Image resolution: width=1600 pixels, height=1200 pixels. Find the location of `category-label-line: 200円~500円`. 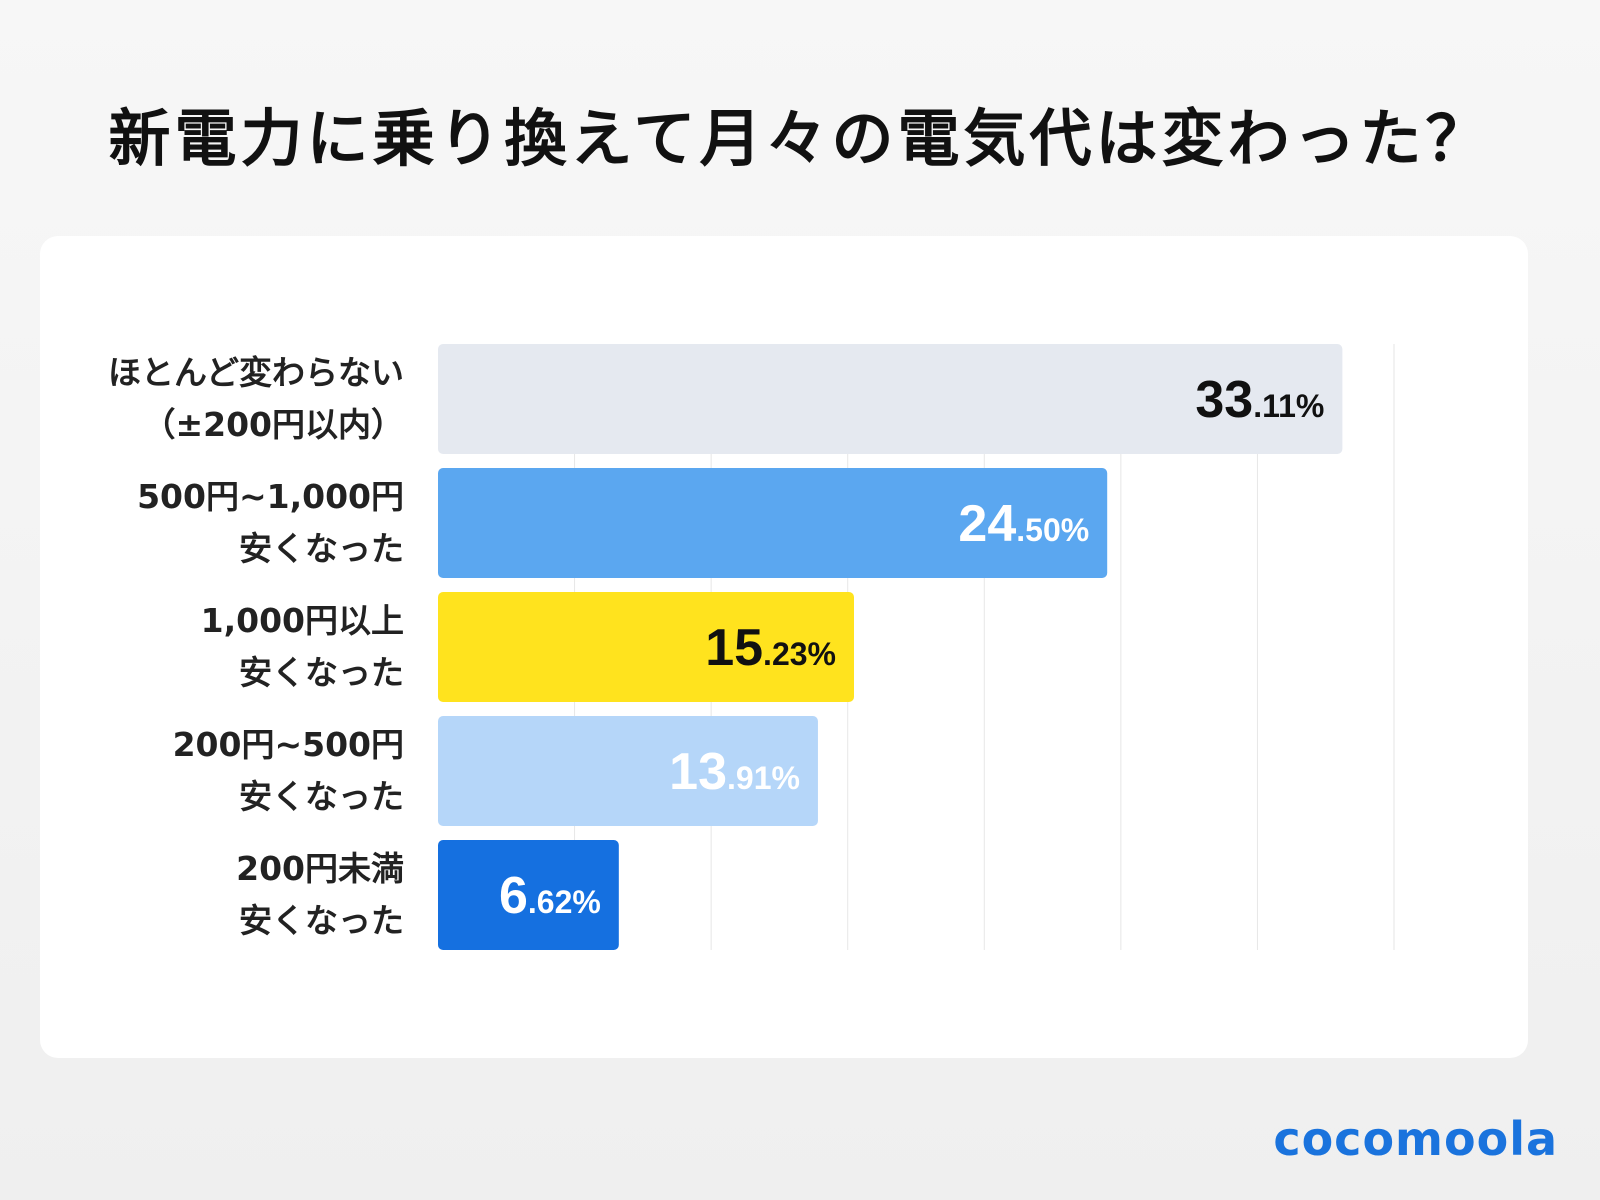

category-label-line: 200円~500円 is located at coordinates (288, 744).